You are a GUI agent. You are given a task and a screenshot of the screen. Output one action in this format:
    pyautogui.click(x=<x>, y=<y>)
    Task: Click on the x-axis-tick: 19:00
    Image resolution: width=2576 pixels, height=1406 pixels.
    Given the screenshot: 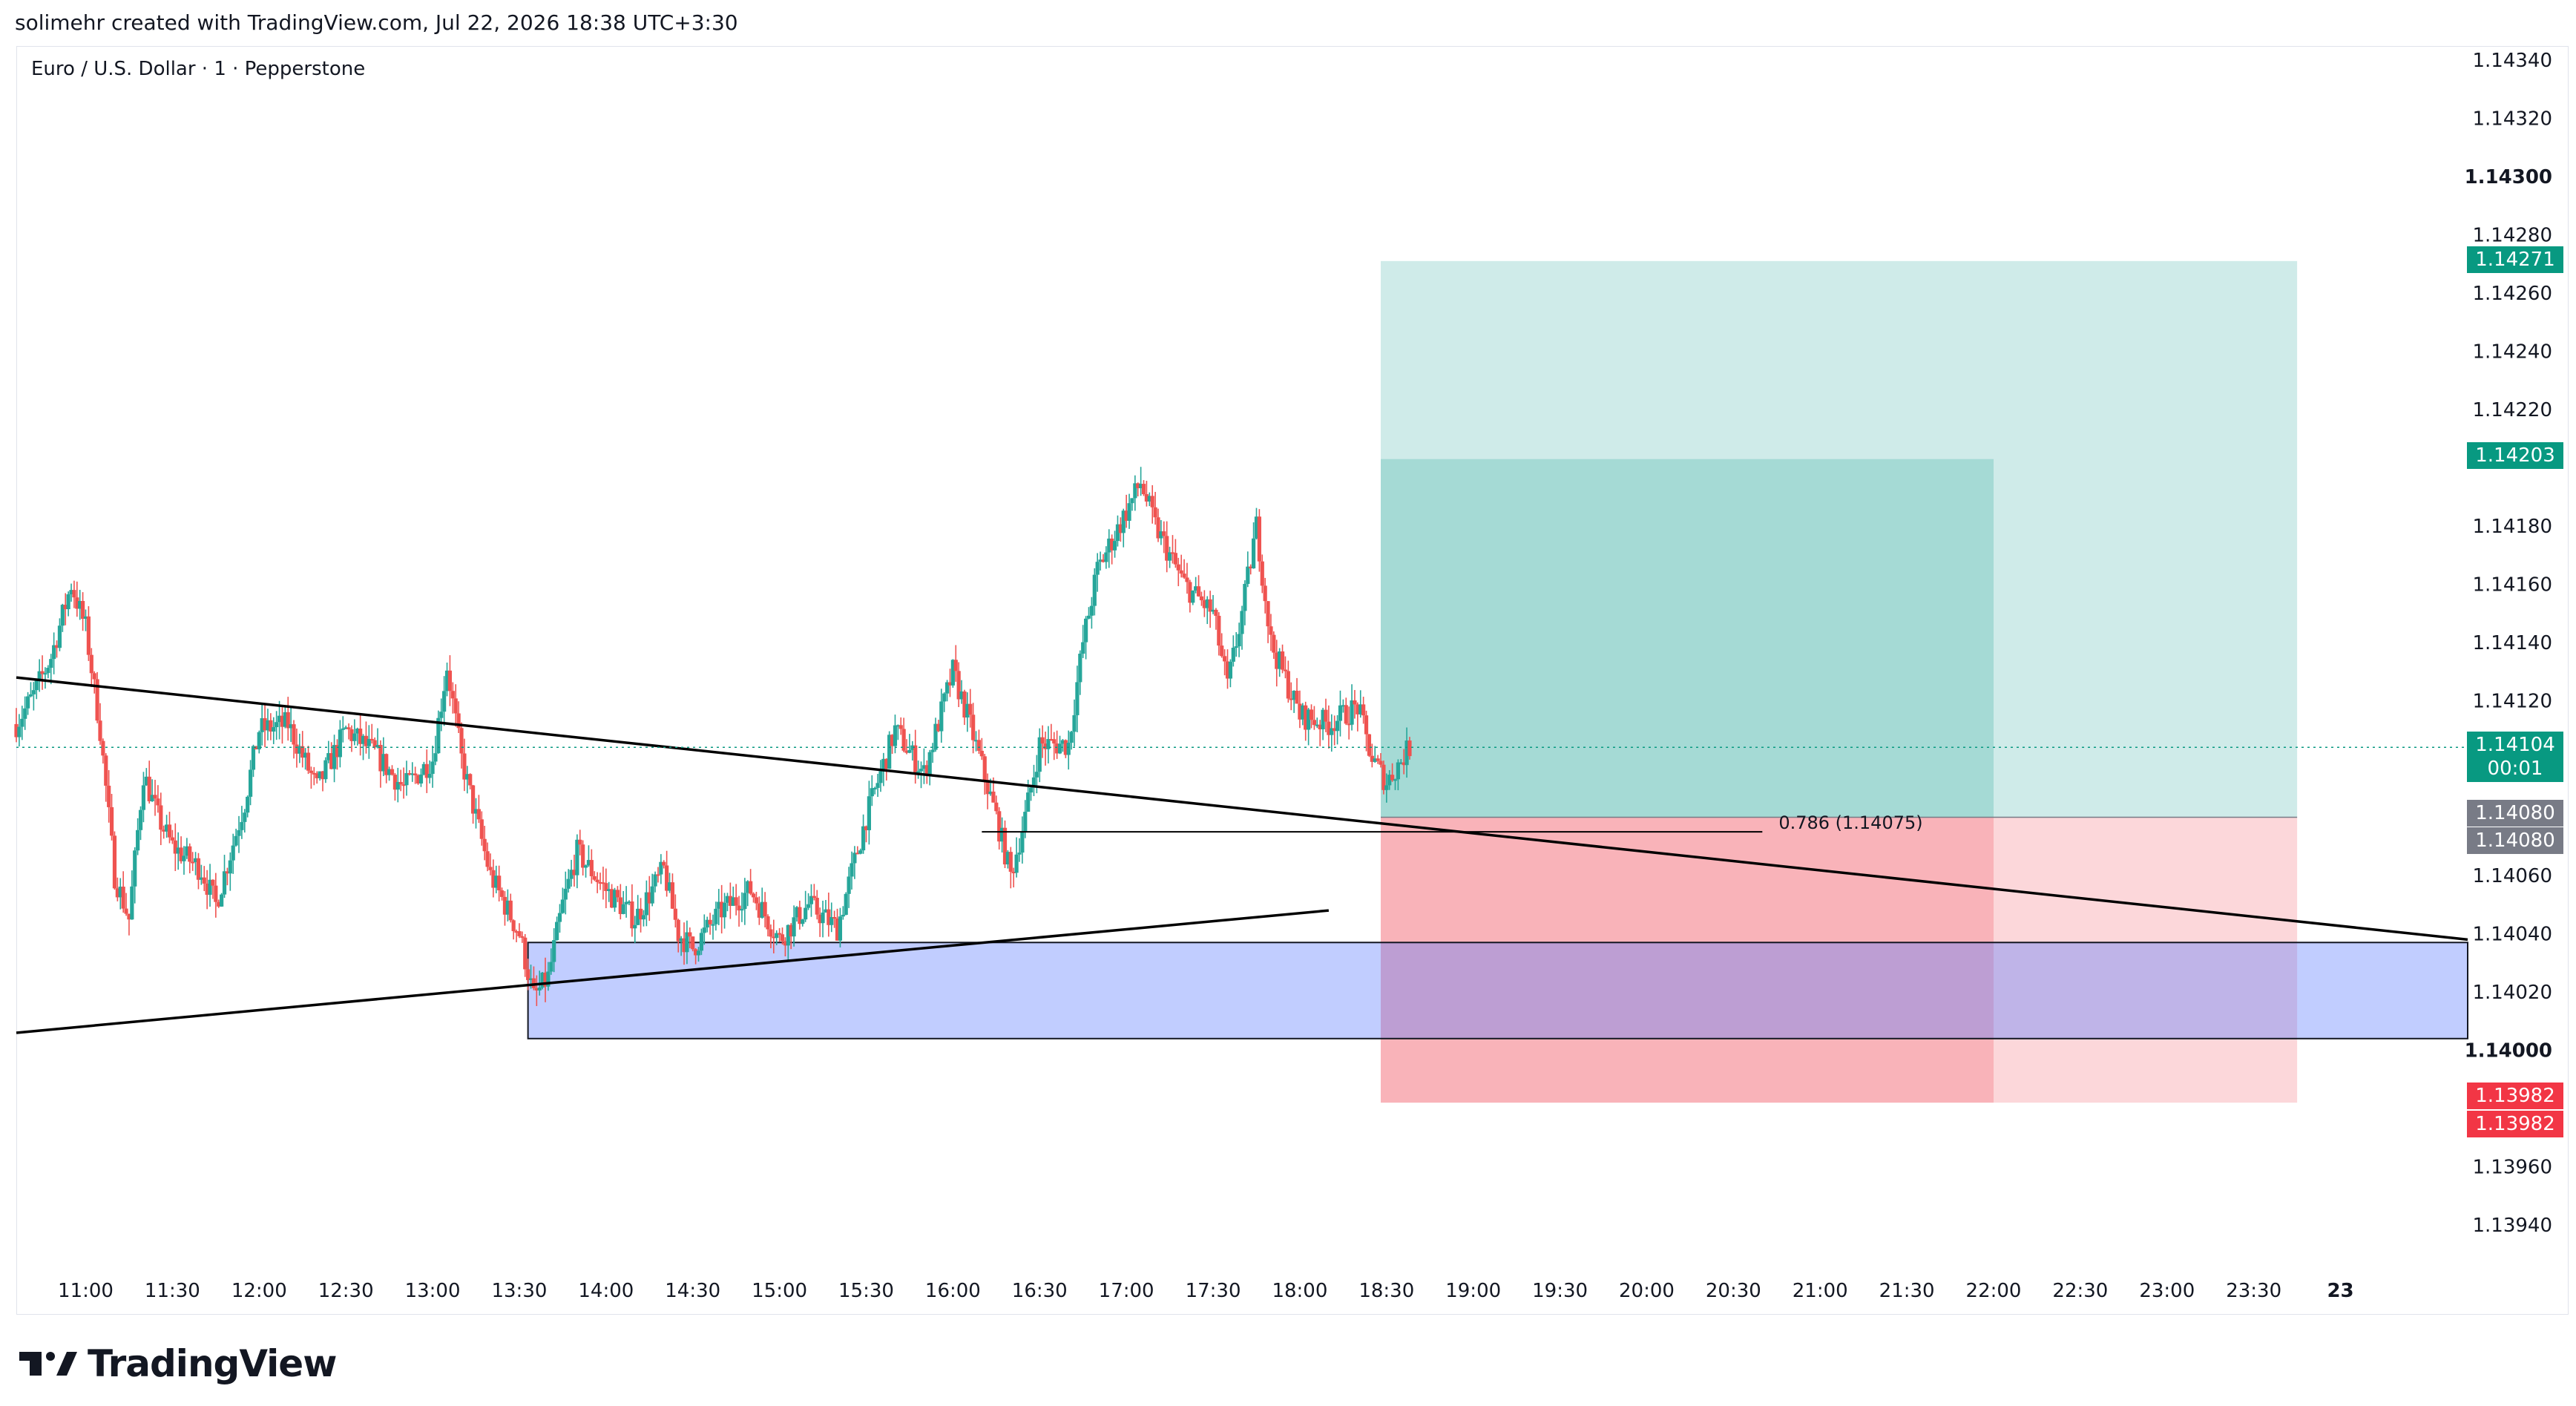 What is the action you would take?
    pyautogui.click(x=1473, y=1291)
    